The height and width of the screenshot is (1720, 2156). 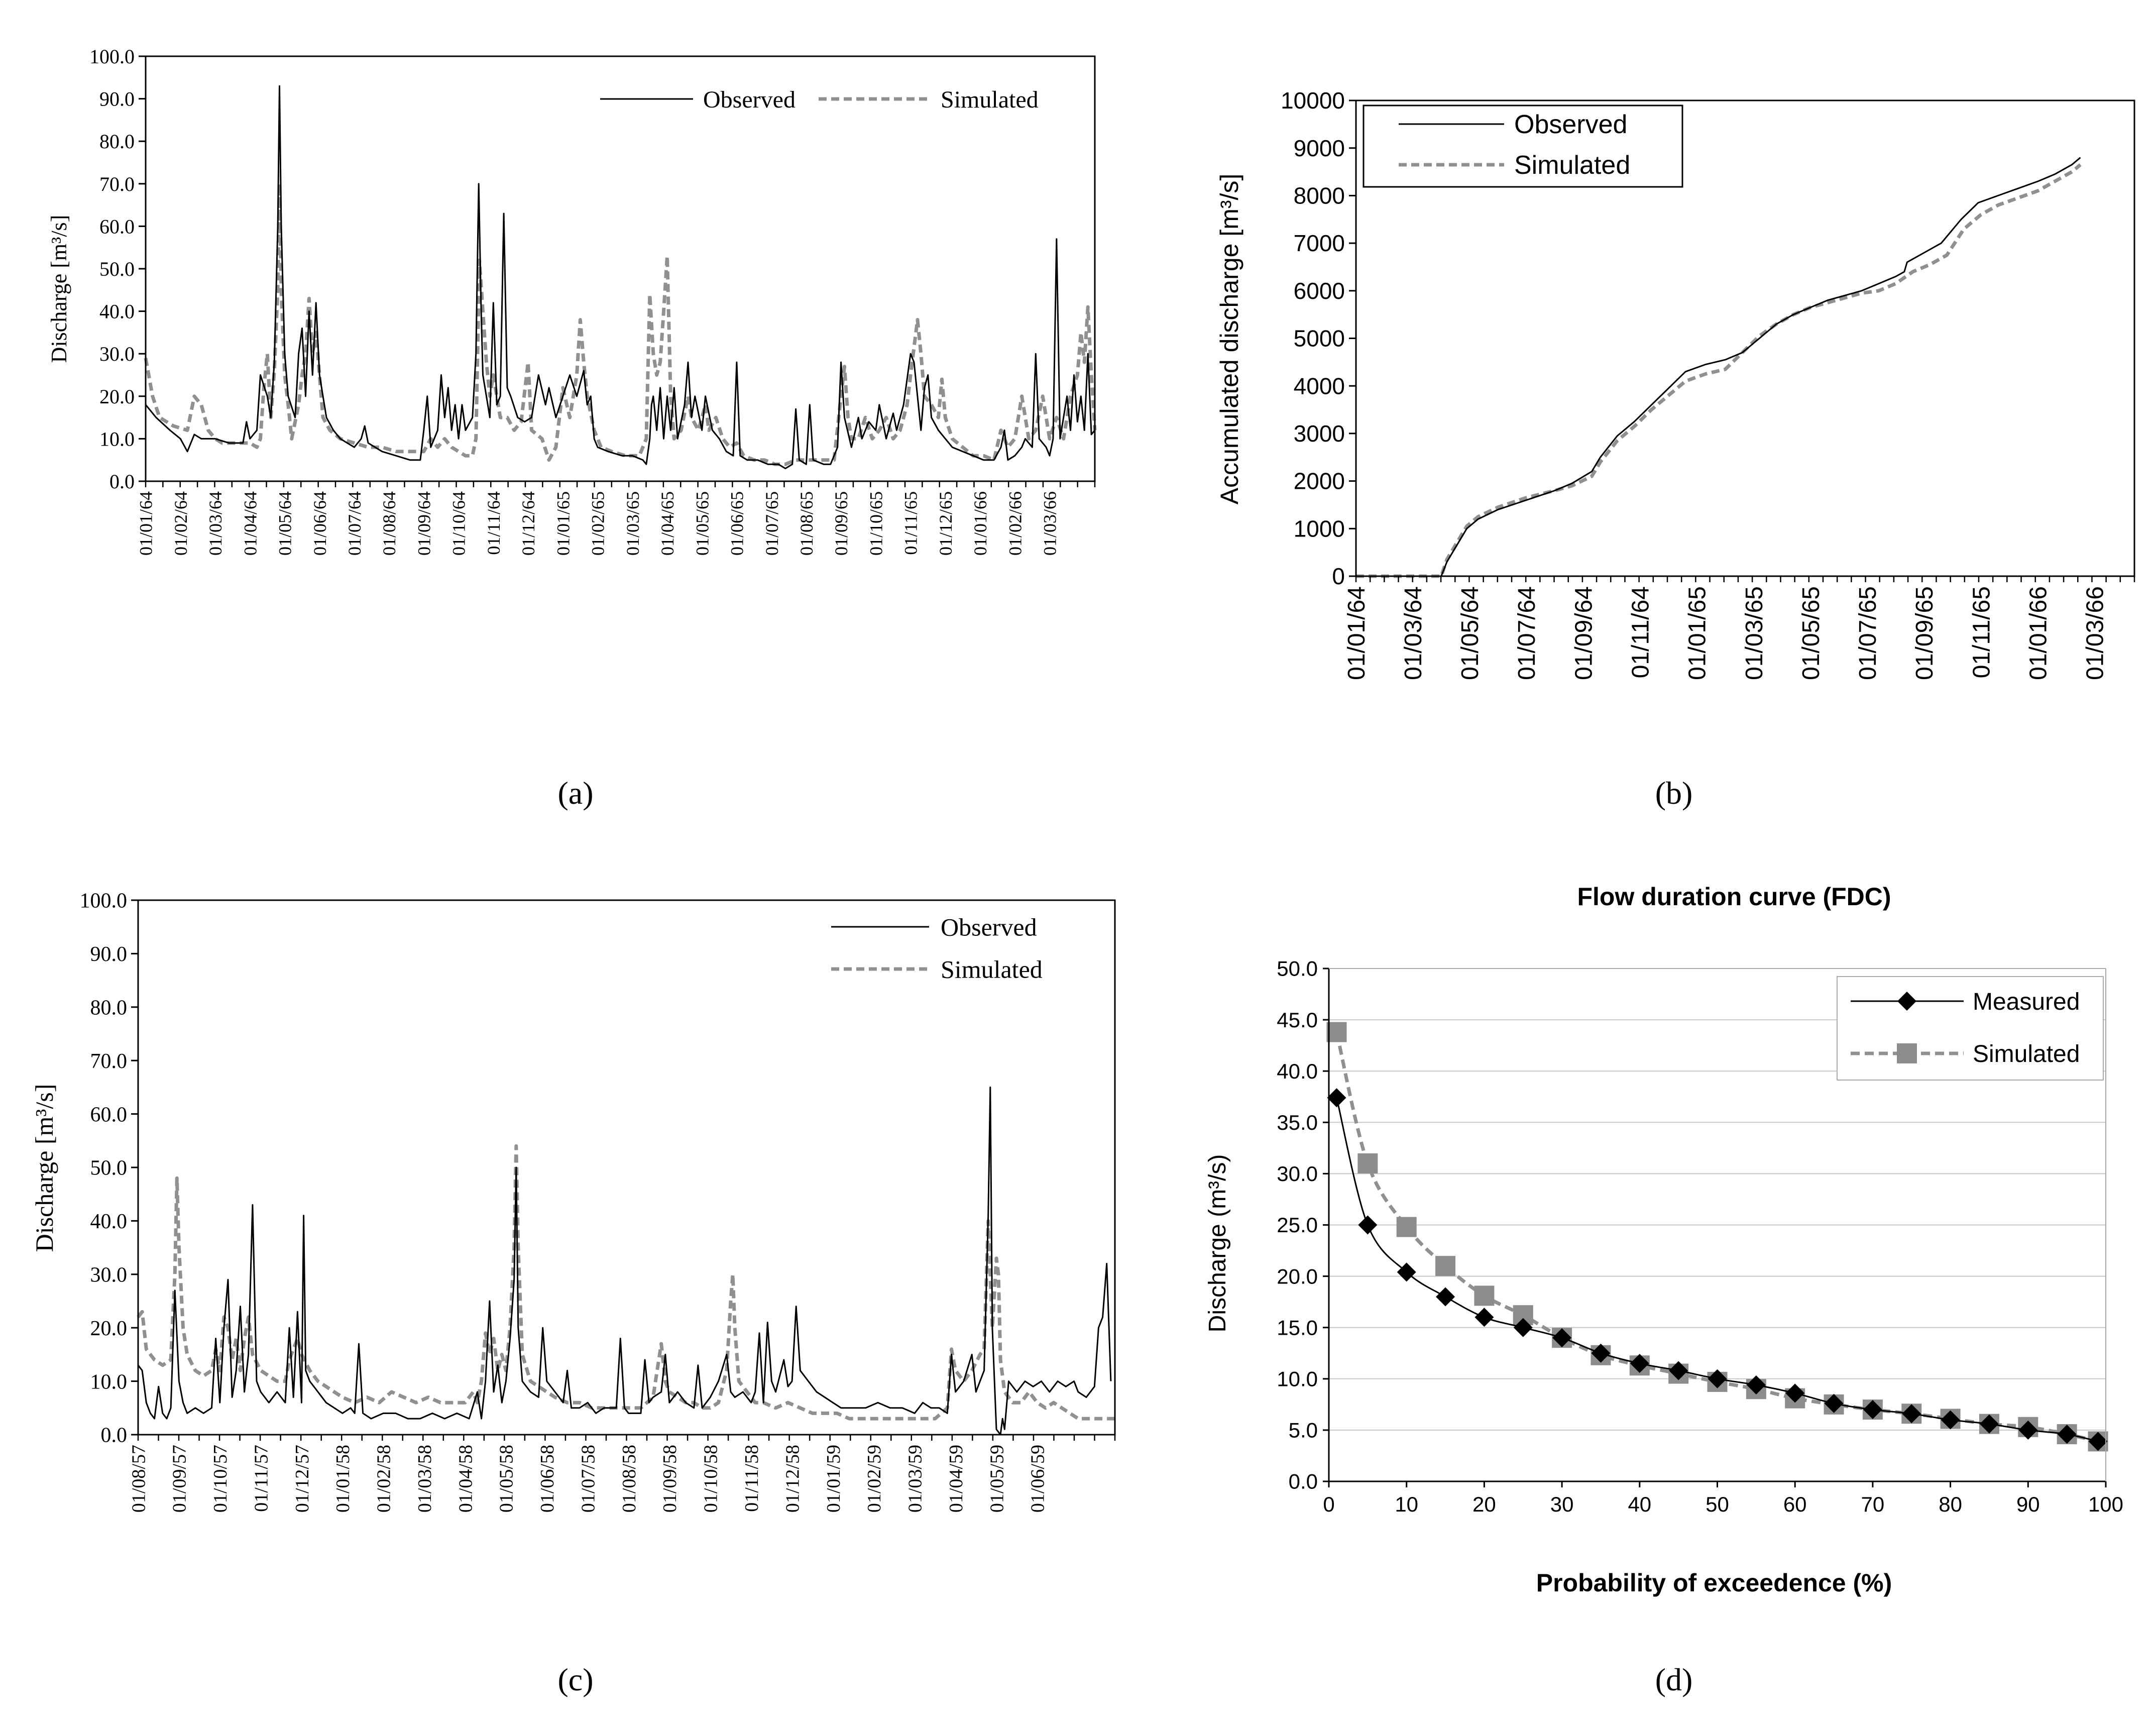 What do you see at coordinates (737, 524) in the screenshot?
I see `panel-a-x-tick-label: 01/06/65` at bounding box center [737, 524].